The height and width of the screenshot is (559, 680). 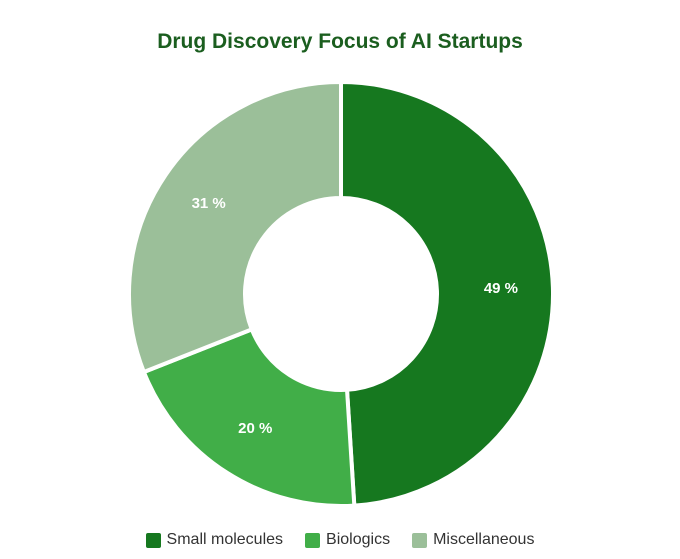 I want to click on slice-value-label: 31 %, so click(x=209, y=203).